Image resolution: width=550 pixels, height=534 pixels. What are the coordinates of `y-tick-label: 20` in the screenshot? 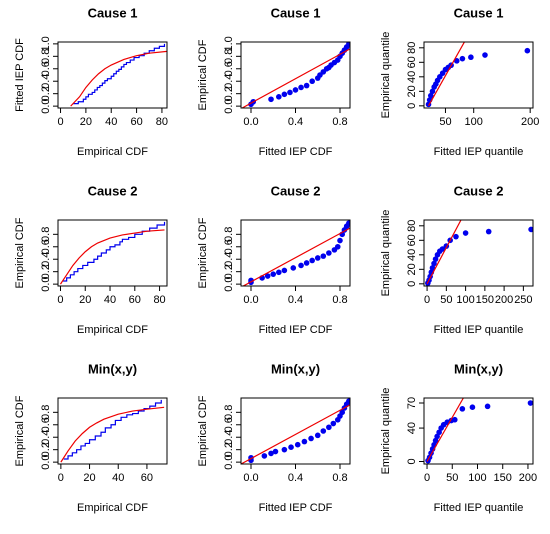 It's located at (412, 269).